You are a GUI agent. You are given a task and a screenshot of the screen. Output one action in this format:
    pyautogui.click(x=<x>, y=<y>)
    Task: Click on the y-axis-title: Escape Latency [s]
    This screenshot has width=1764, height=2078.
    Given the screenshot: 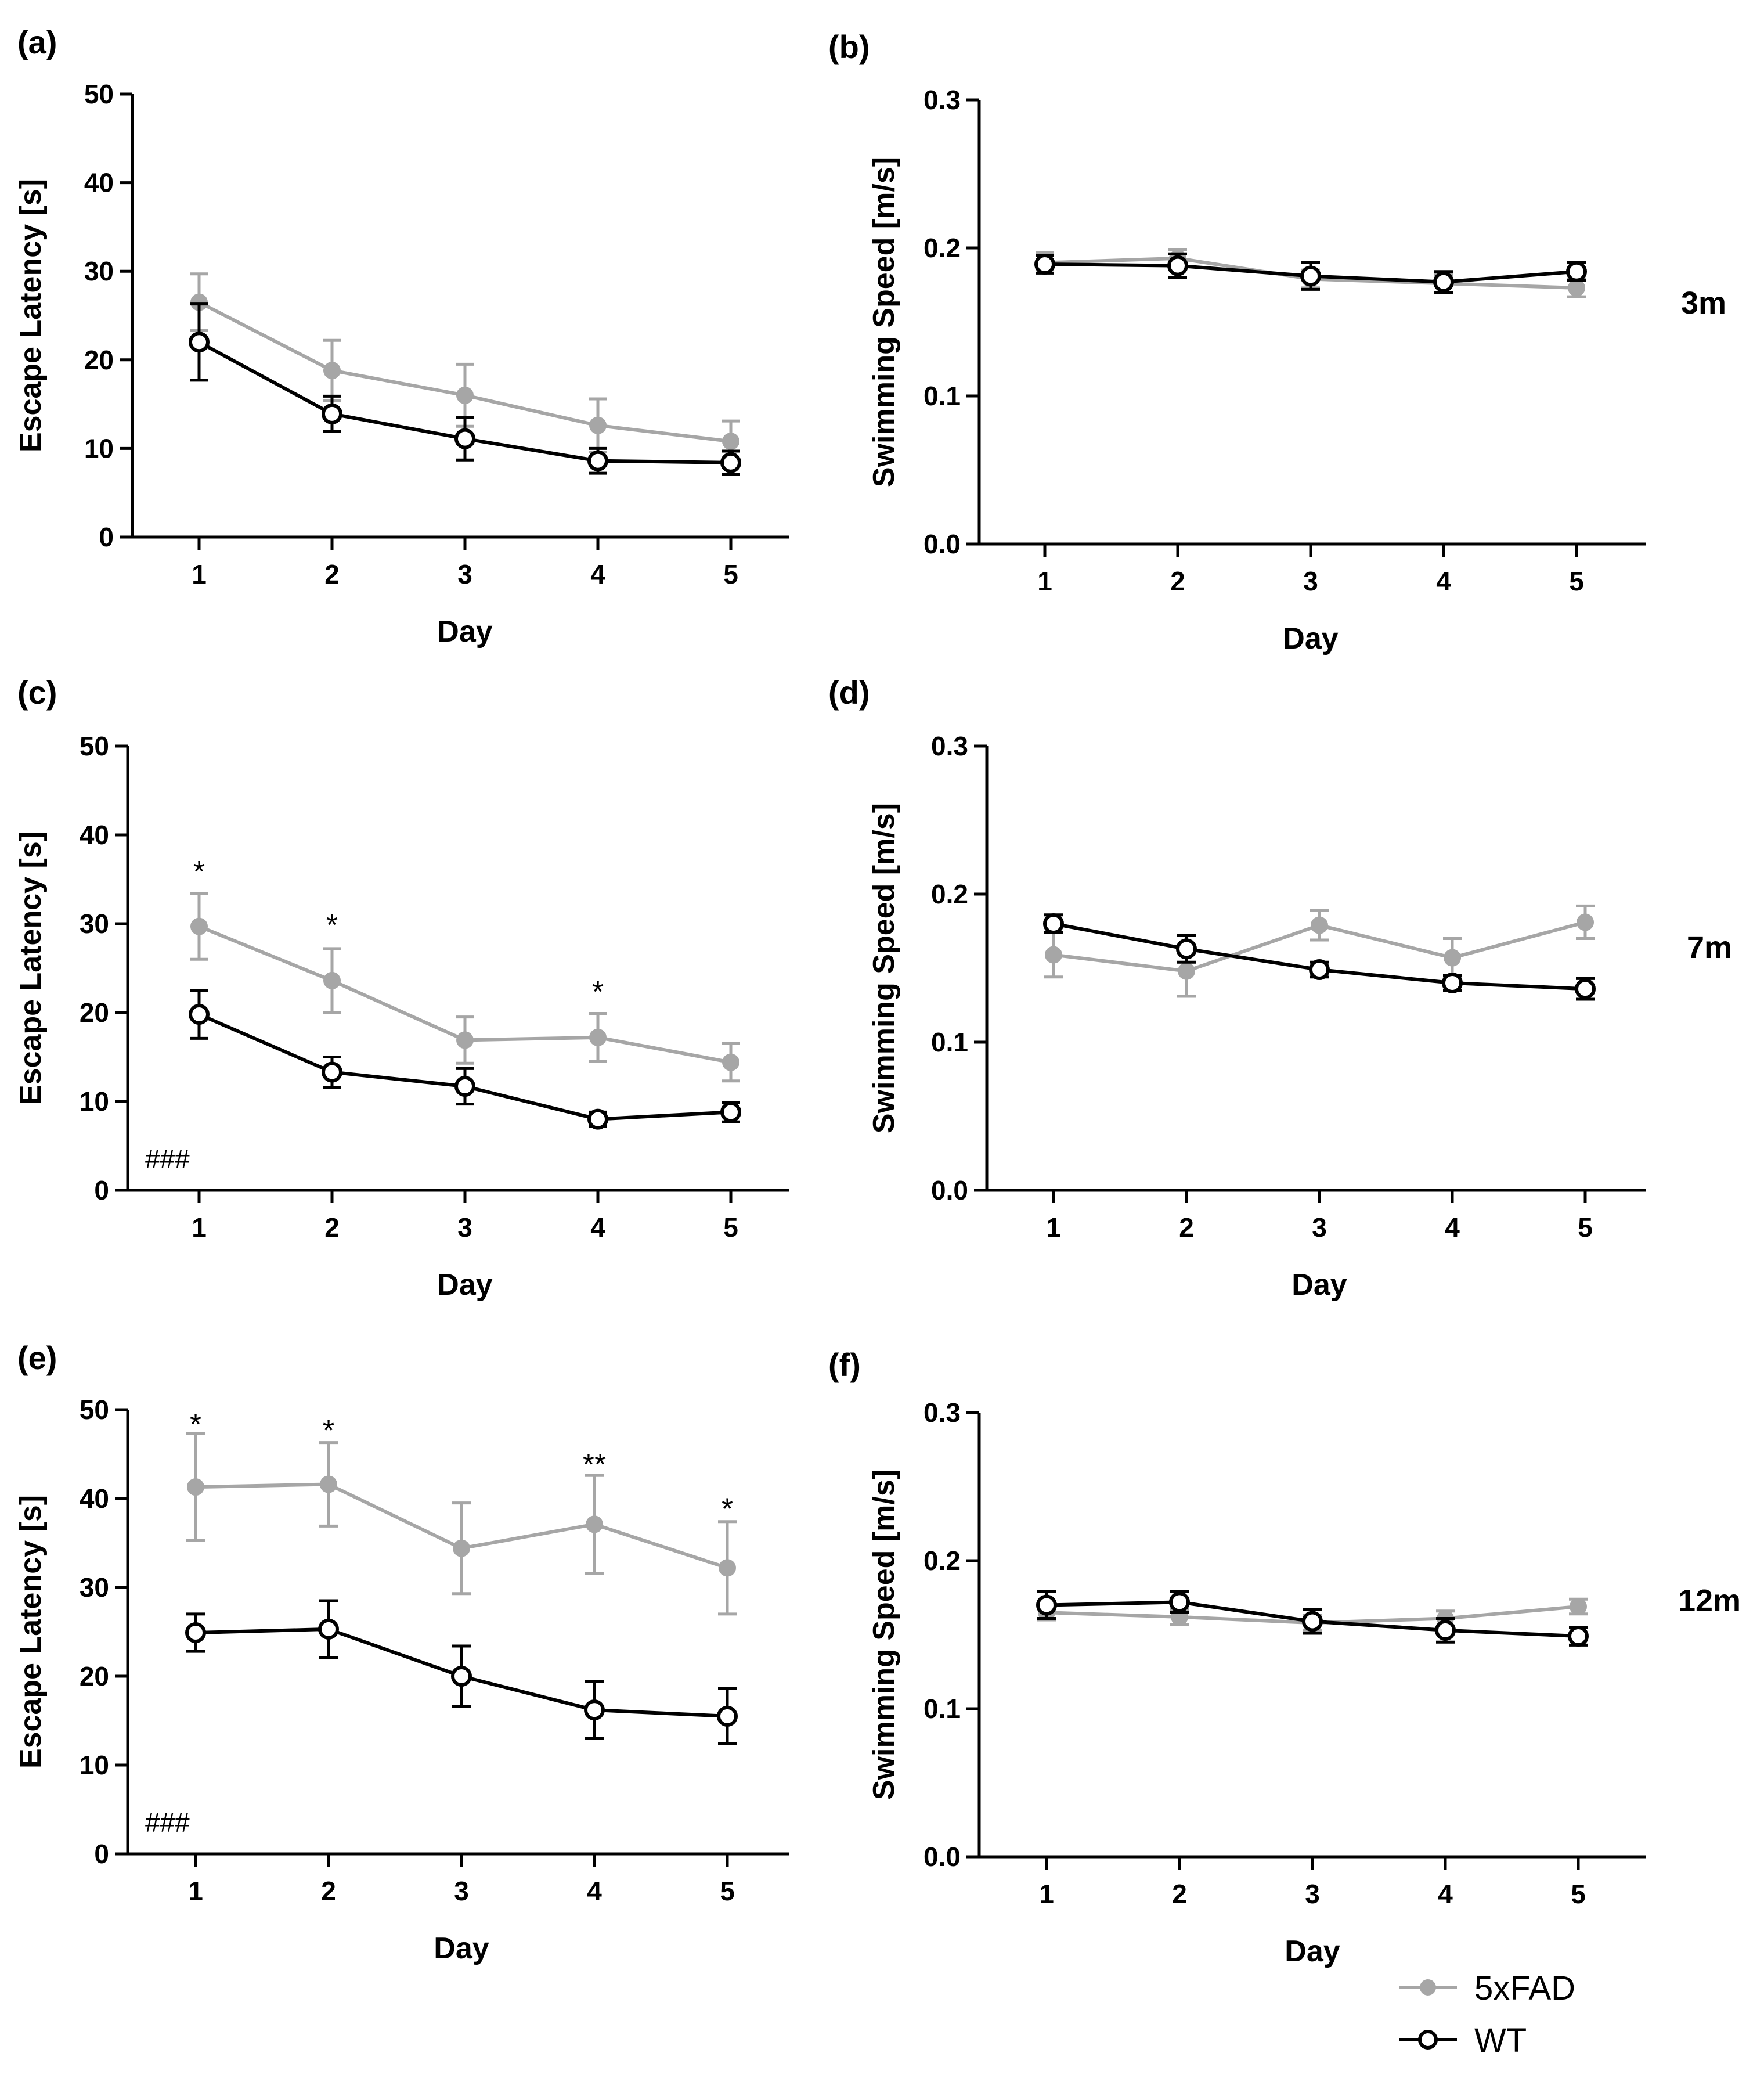 What is the action you would take?
    pyautogui.click(x=31, y=1632)
    